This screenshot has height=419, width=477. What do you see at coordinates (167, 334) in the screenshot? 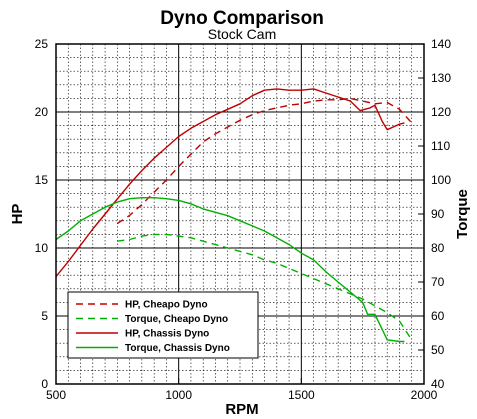
I see `legend-label-hp-chassis-dyno: HP, Chassis Dyno` at bounding box center [167, 334].